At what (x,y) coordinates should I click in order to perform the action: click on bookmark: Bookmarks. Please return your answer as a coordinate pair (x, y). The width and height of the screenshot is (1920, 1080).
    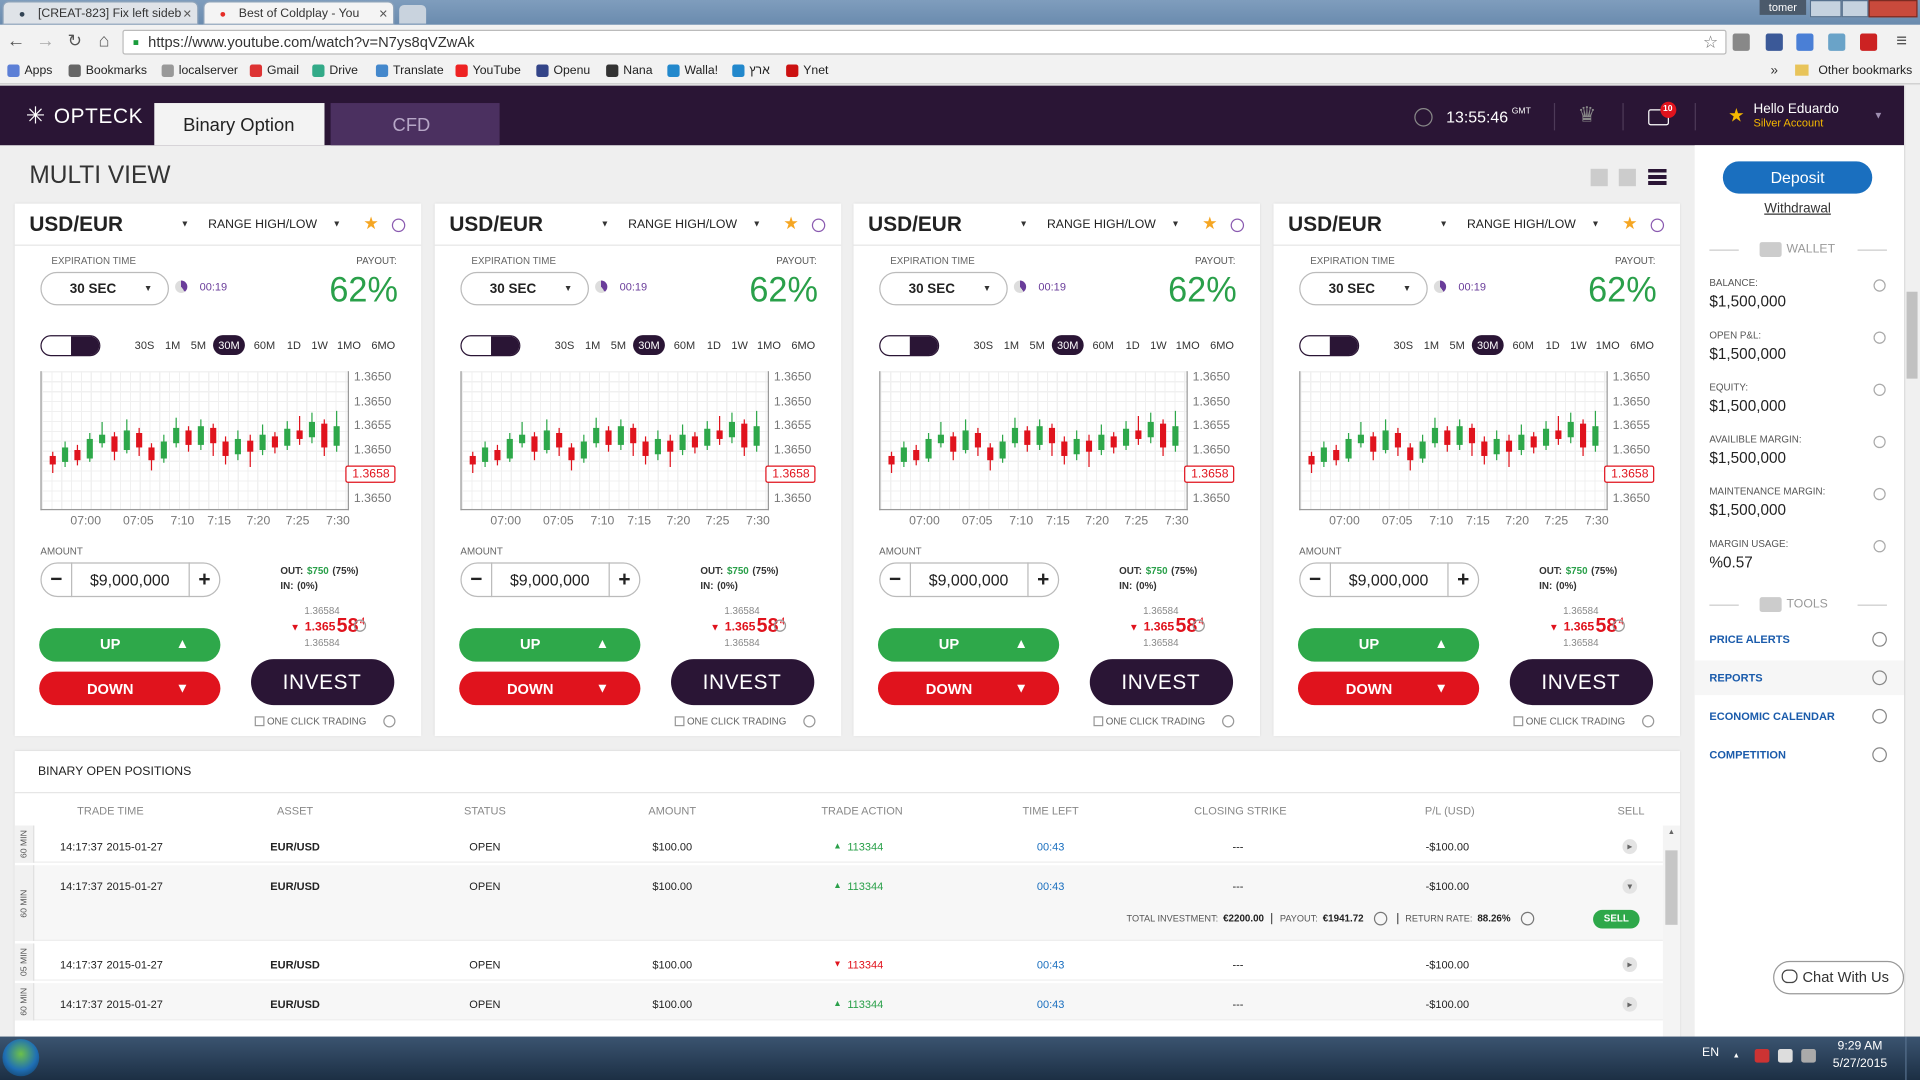
    Looking at the image, I should click on (116, 70).